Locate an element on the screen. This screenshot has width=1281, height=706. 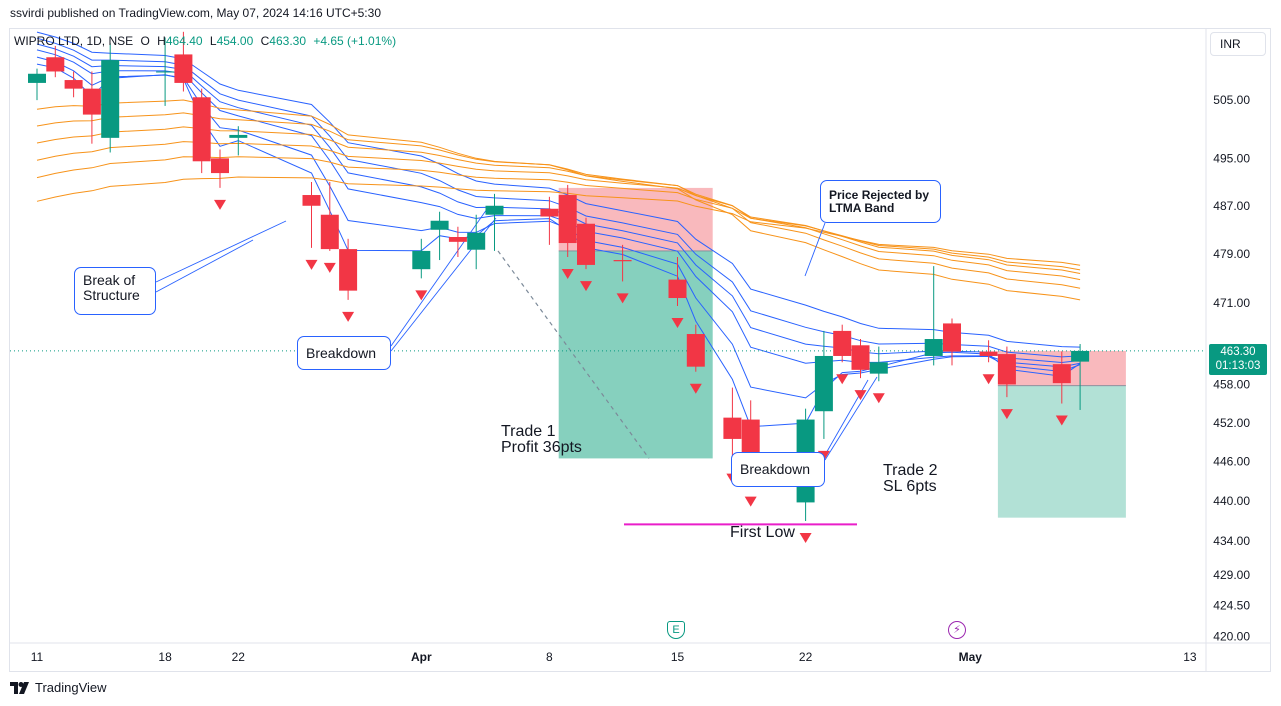
currency-button: INR is located at coordinates (1238, 44).